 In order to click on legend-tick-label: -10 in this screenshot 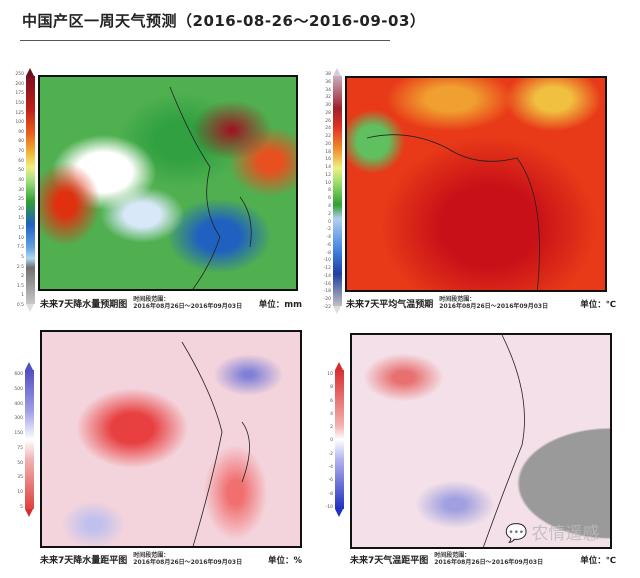, I will do `click(327, 261)`.